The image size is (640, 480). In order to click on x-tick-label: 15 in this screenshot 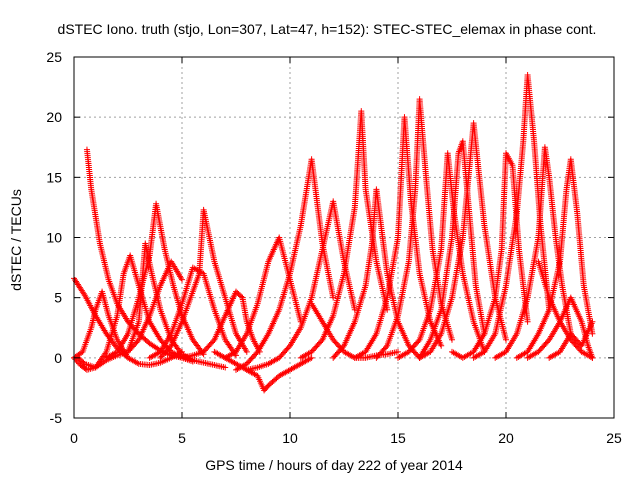, I will do `click(398, 438)`.